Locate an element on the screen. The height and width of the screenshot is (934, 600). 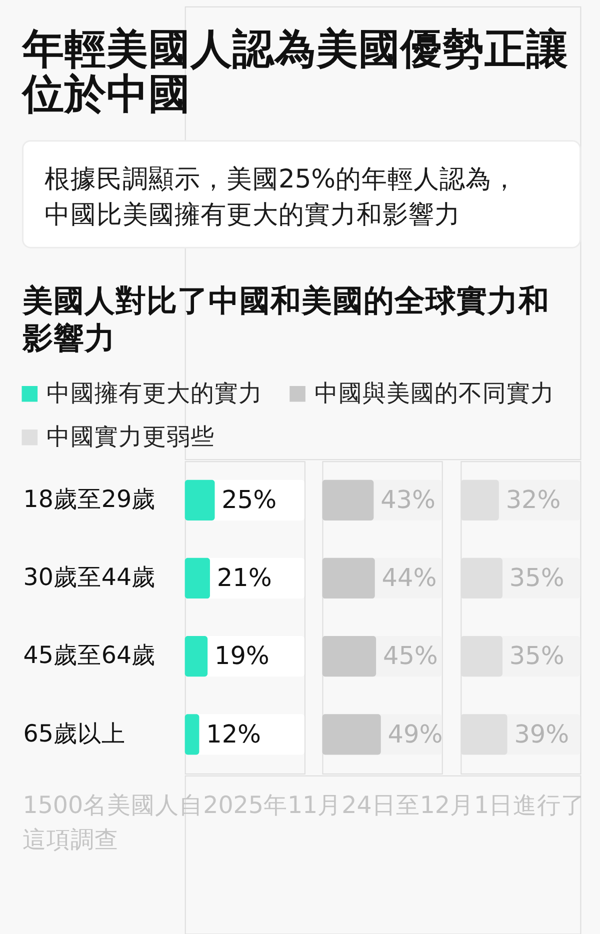
y-tick-label: 18歲至29歲 is located at coordinates (89, 499).